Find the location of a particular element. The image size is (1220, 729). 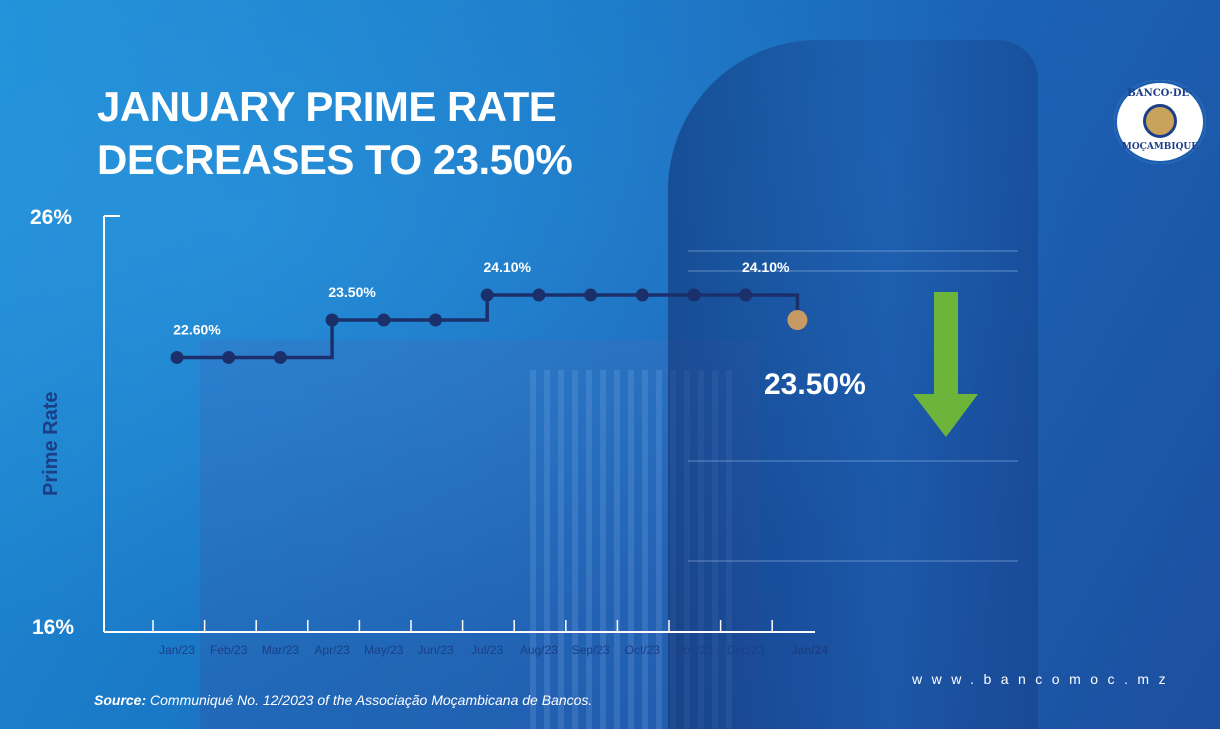

logo-emblem-icon is located at coordinates (1160, 121).